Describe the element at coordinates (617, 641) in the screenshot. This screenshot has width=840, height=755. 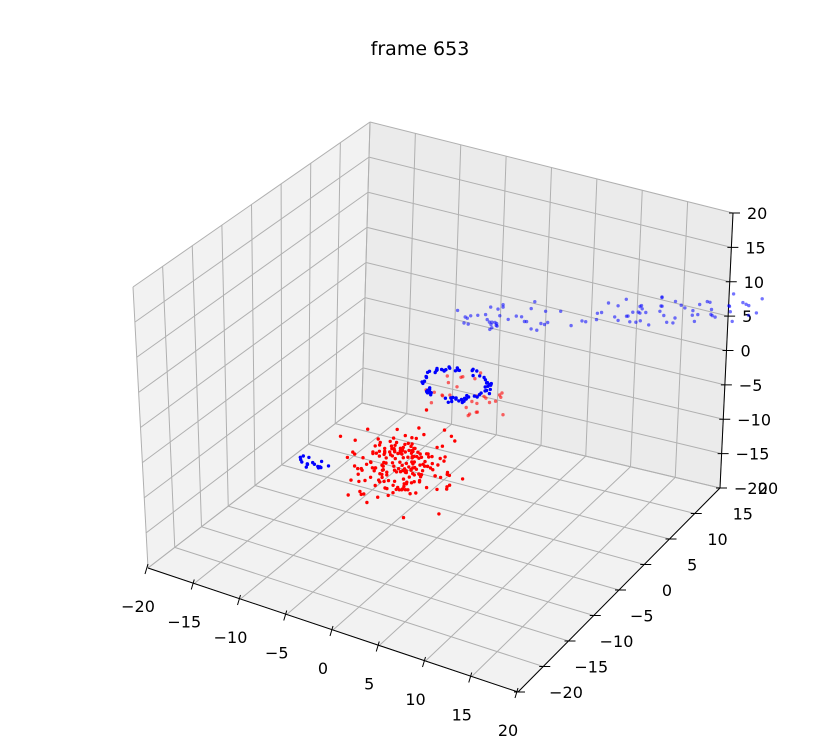
I see `y-tick-label: −10` at that location.